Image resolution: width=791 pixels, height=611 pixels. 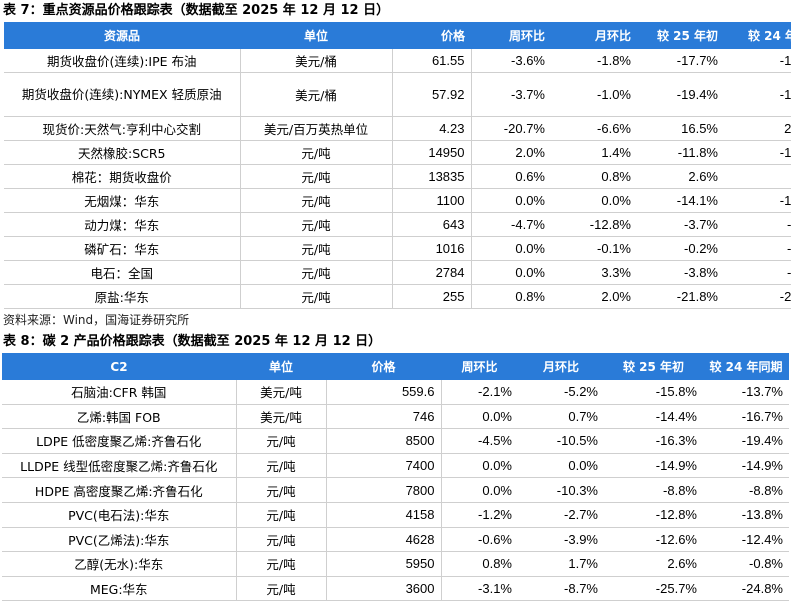 What do you see at coordinates (594, 61) in the screenshot?
I see `cell-mom: -1.8%` at bounding box center [594, 61].